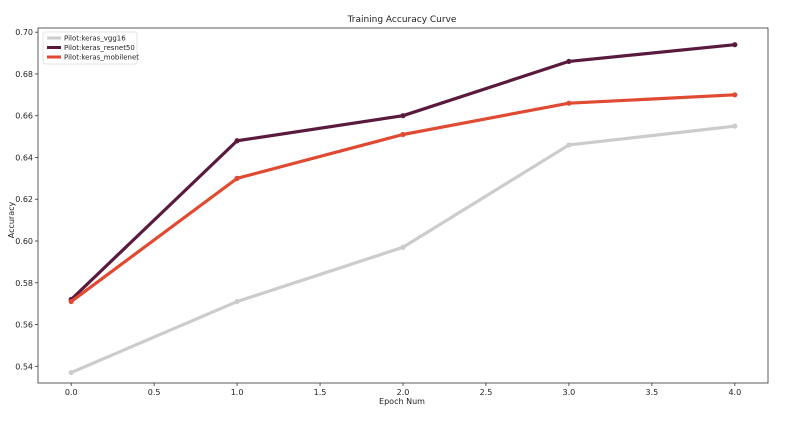 The image size is (795, 425). I want to click on x-tick-label: 3.5, so click(651, 392).